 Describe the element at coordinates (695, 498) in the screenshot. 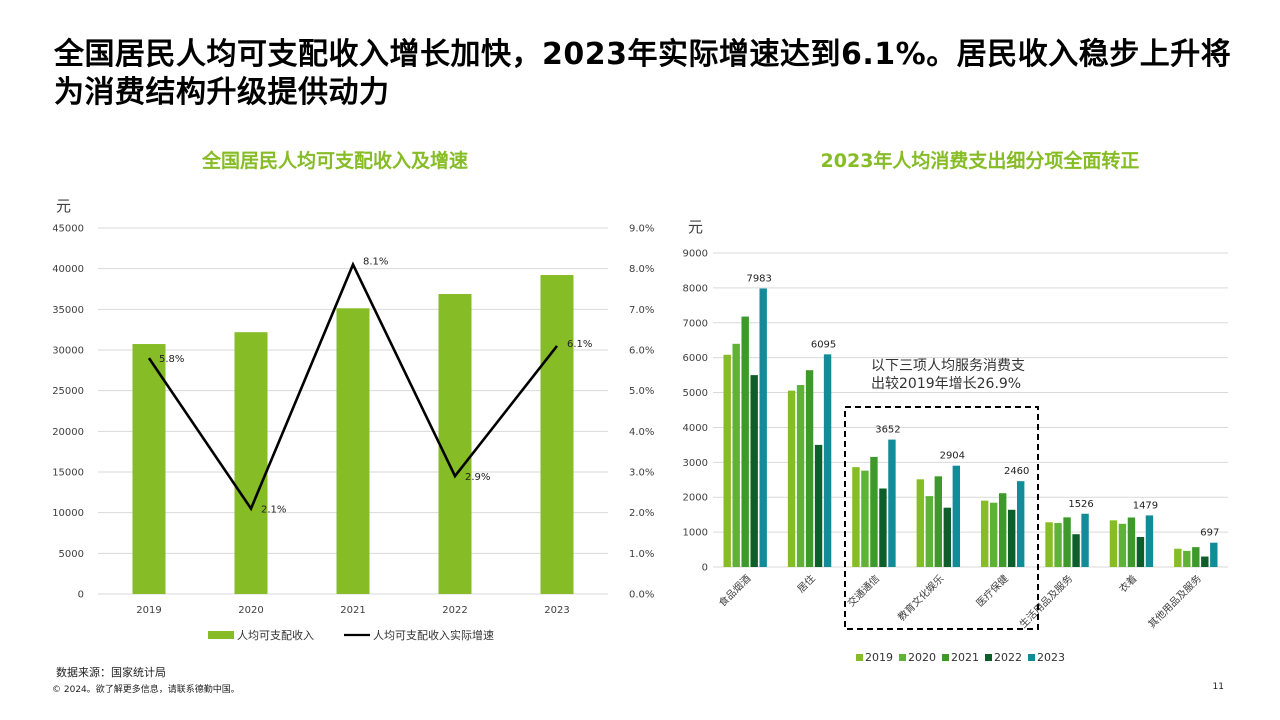

I see `y-tick: 2000` at that location.